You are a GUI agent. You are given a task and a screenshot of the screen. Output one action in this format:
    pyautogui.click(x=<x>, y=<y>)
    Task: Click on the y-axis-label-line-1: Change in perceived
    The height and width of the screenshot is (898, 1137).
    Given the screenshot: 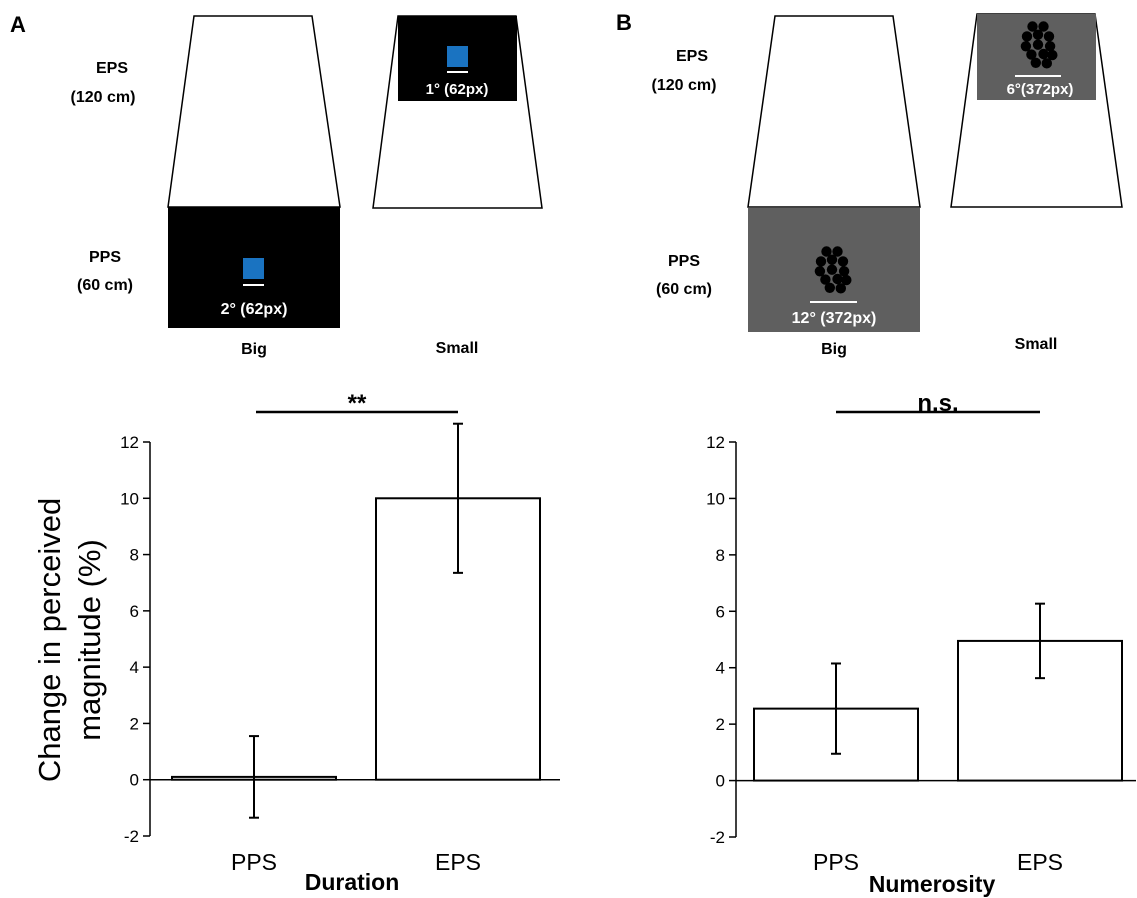 What is the action you would take?
    pyautogui.click(x=49, y=640)
    